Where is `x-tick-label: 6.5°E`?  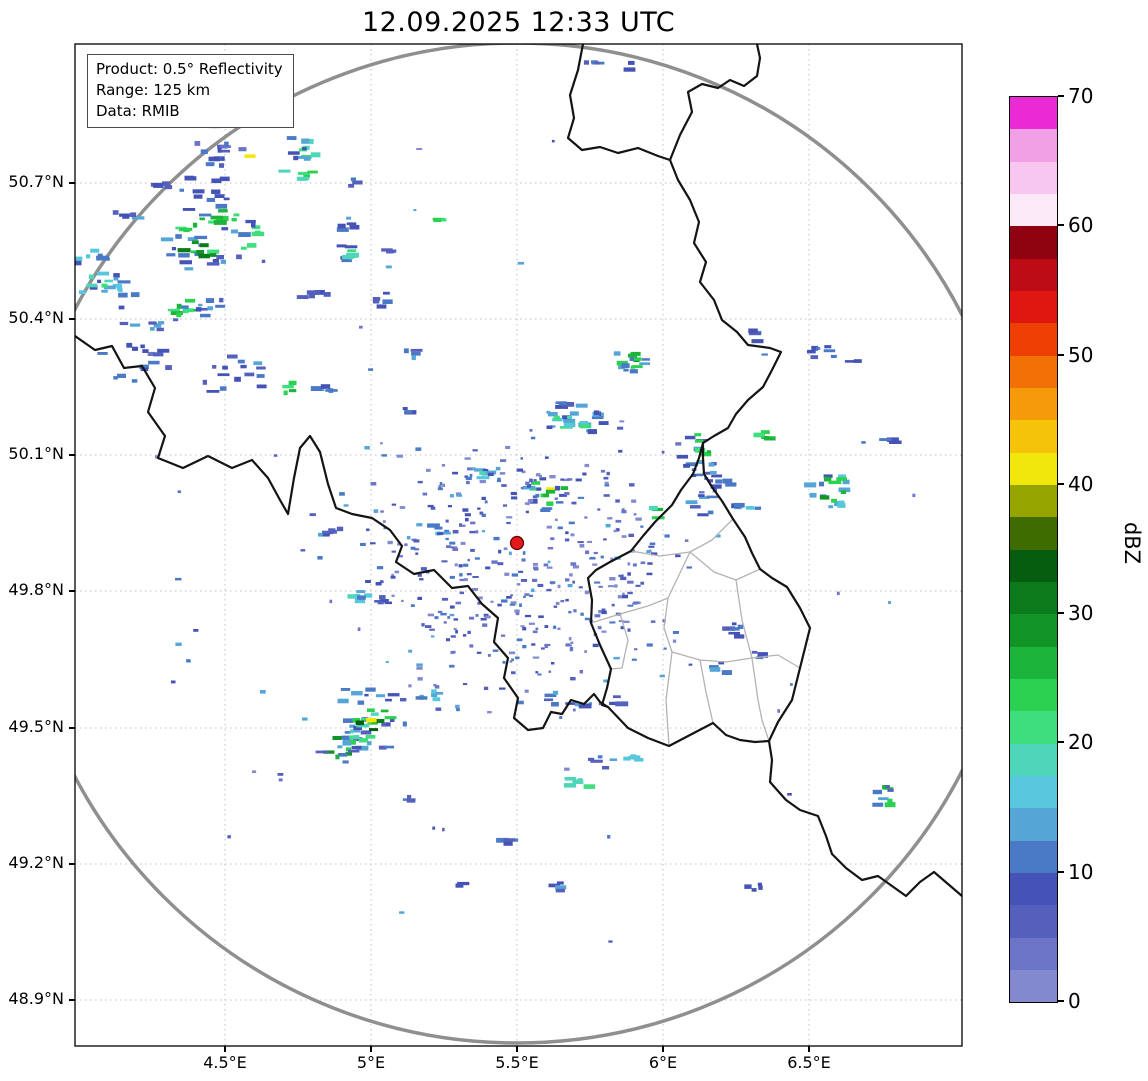
x-tick-label: 6.5°E is located at coordinates (809, 1062).